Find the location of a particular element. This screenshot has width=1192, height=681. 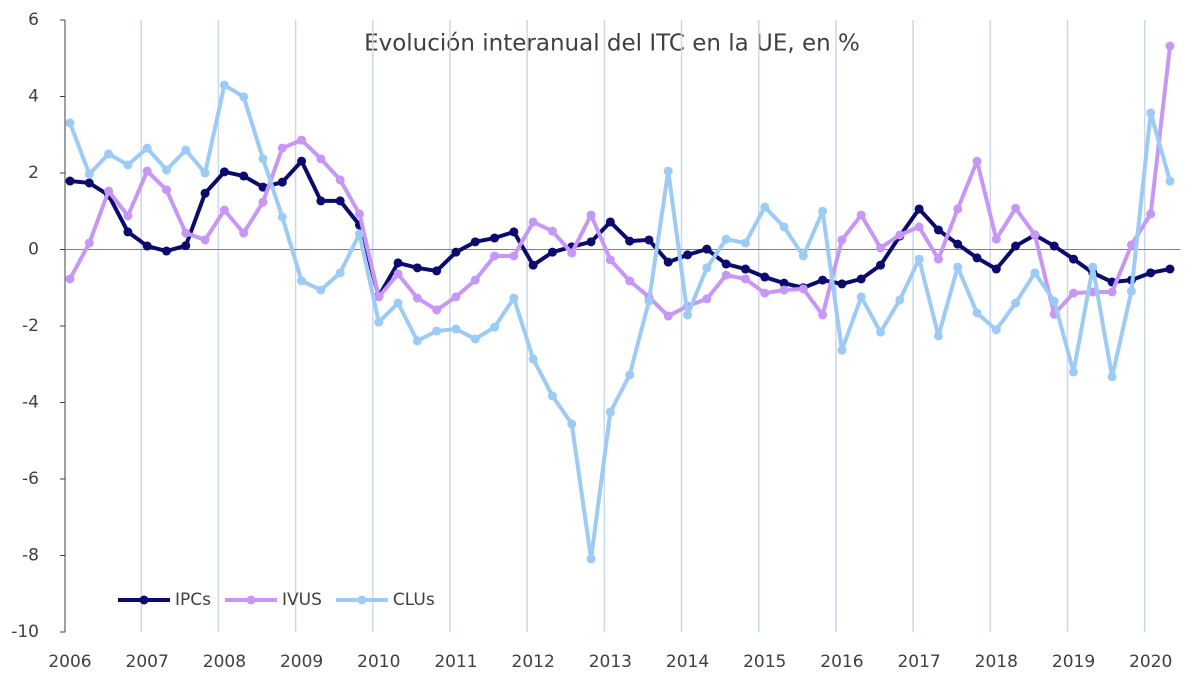

y-tick-label: -6 is located at coordinates (30, 479).